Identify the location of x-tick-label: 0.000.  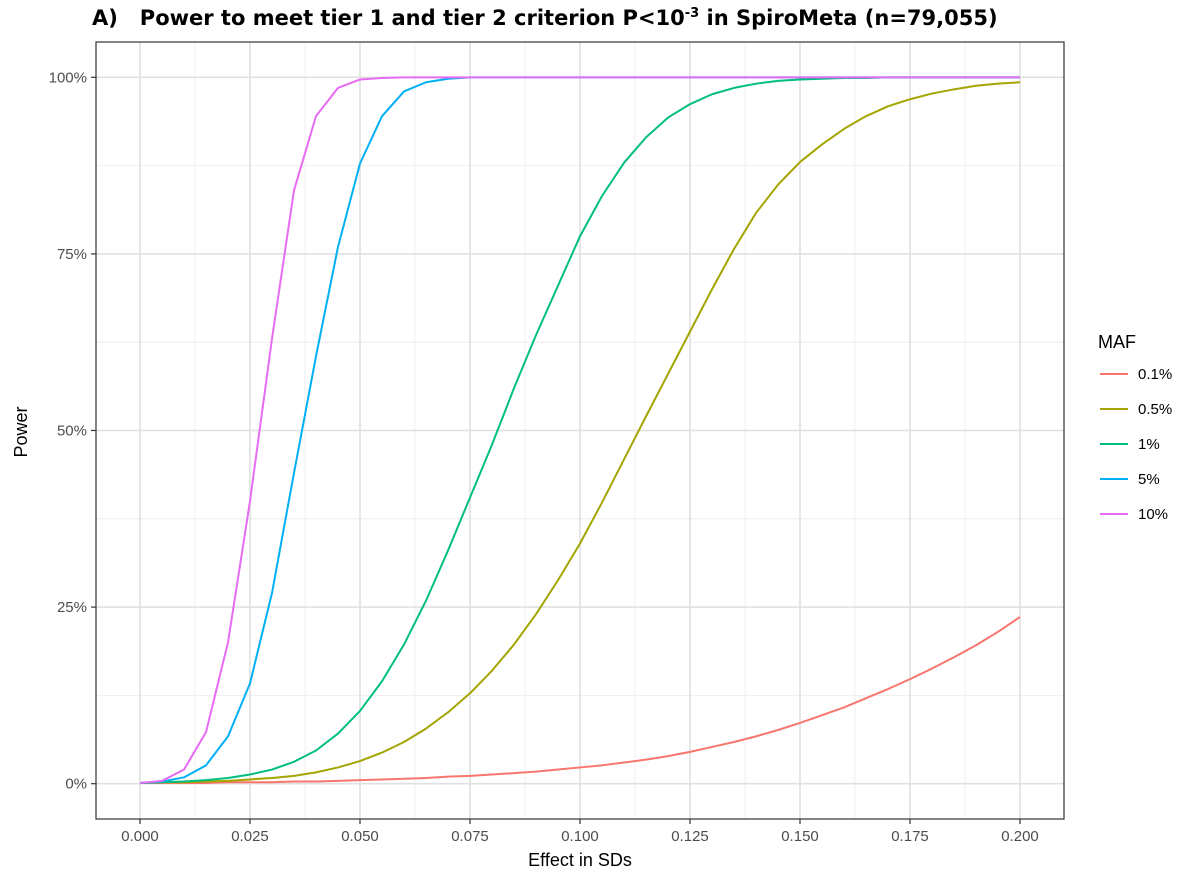
(140, 836).